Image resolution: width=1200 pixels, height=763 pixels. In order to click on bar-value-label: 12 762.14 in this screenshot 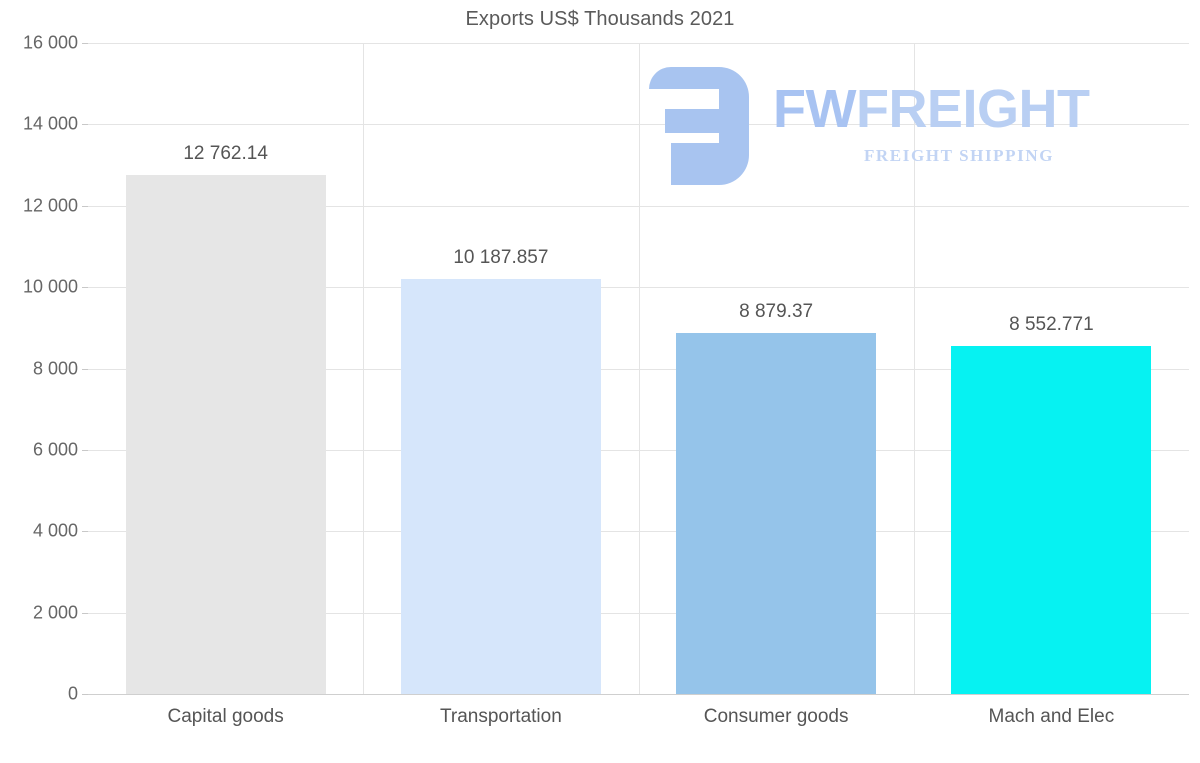, I will do `click(225, 153)`.